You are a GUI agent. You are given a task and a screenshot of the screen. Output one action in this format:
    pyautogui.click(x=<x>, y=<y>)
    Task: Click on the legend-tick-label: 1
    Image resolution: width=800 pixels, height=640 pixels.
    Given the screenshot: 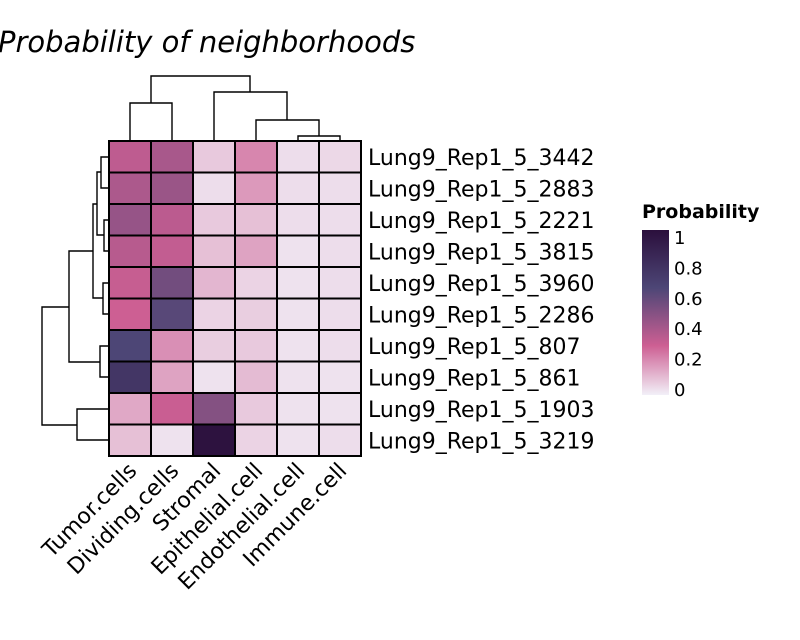 What is the action you would take?
    pyautogui.click(x=679, y=238)
    